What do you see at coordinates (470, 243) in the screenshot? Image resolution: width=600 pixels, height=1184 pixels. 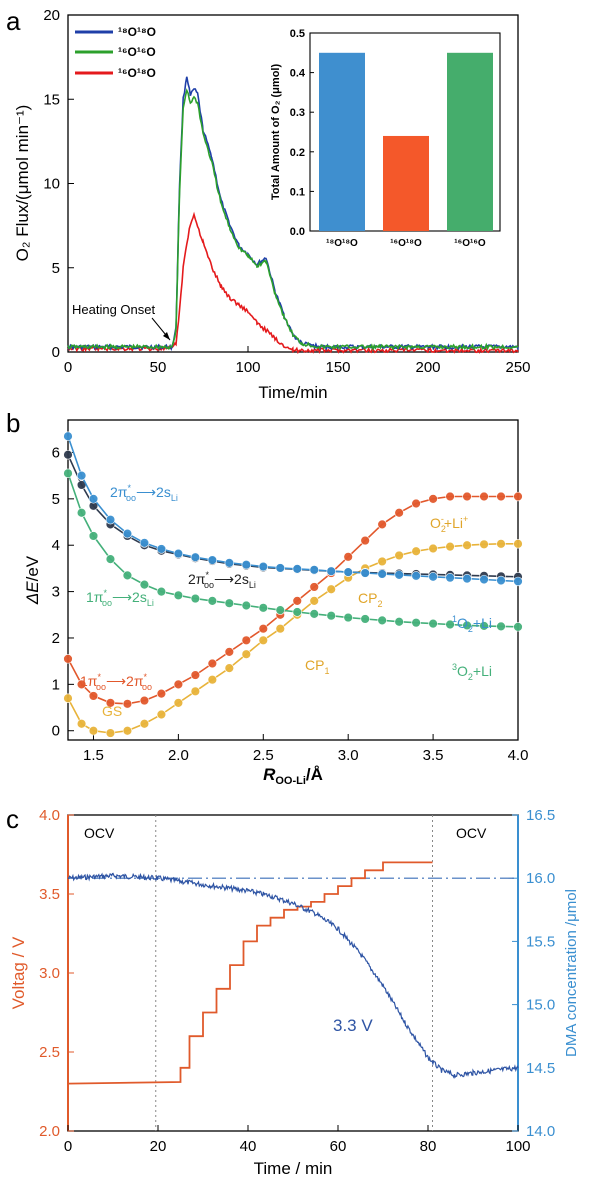 I see `inset-category-label: ¹⁶O¹⁶O` at bounding box center [470, 243].